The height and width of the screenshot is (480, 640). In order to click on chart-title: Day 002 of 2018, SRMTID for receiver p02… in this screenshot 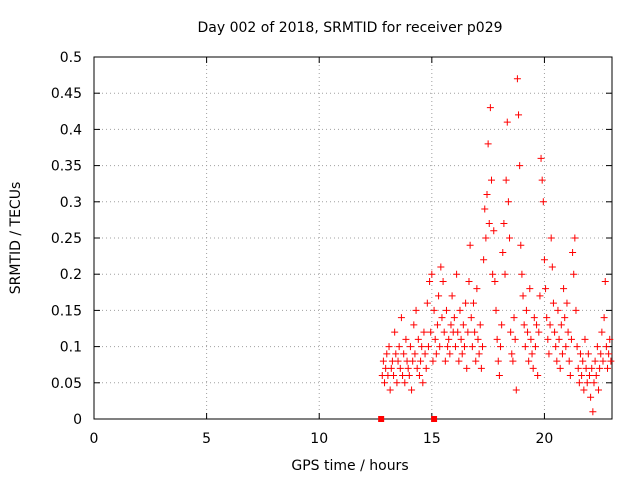, I will do `click(349, 28)`.